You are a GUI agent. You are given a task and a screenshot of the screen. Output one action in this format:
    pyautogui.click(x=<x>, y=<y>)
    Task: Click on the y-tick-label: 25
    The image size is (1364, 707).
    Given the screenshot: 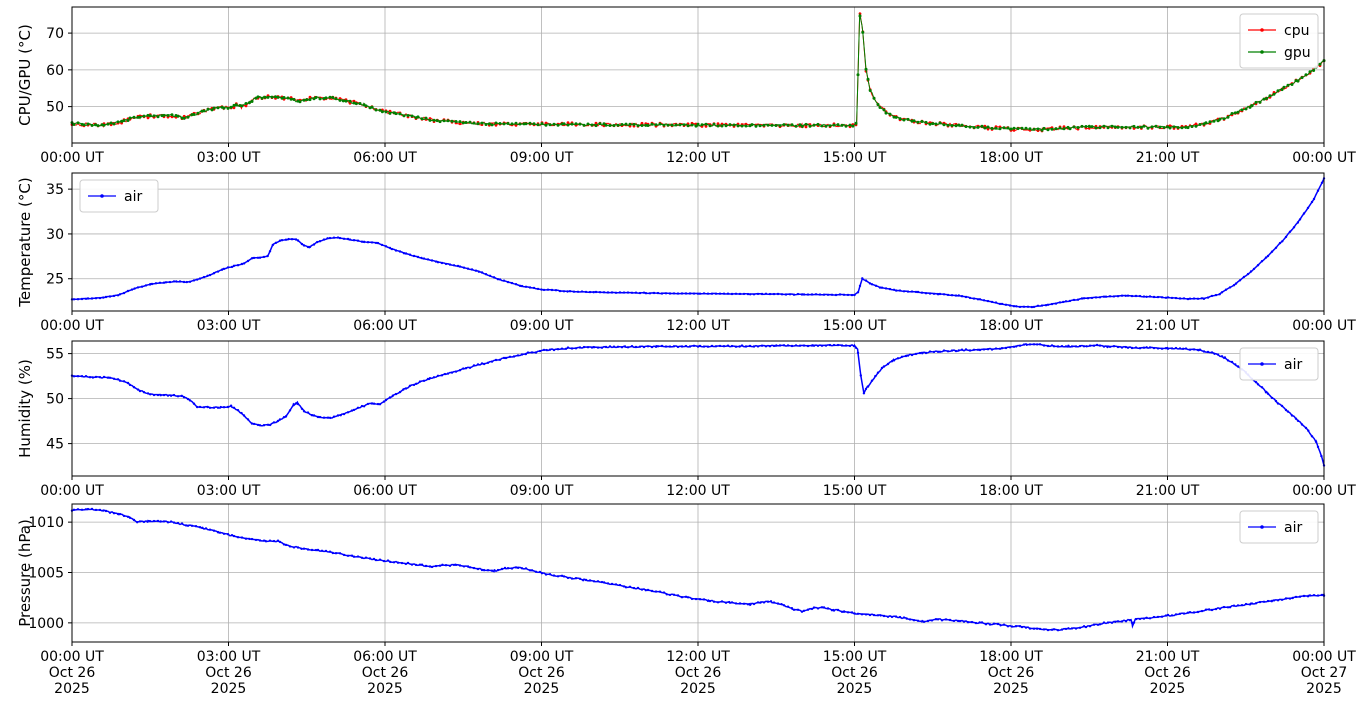 What is the action you would take?
    pyautogui.click(x=55, y=280)
    